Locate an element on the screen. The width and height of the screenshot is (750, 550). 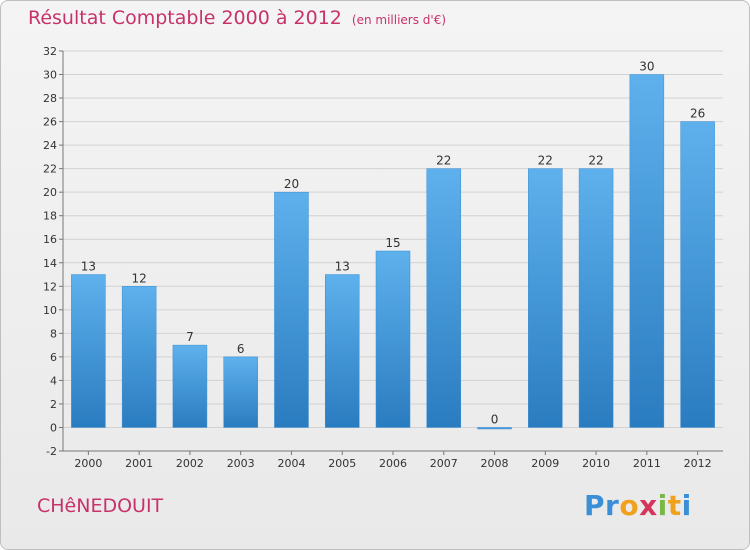
logo-letter: r is located at coordinates (612, 505).